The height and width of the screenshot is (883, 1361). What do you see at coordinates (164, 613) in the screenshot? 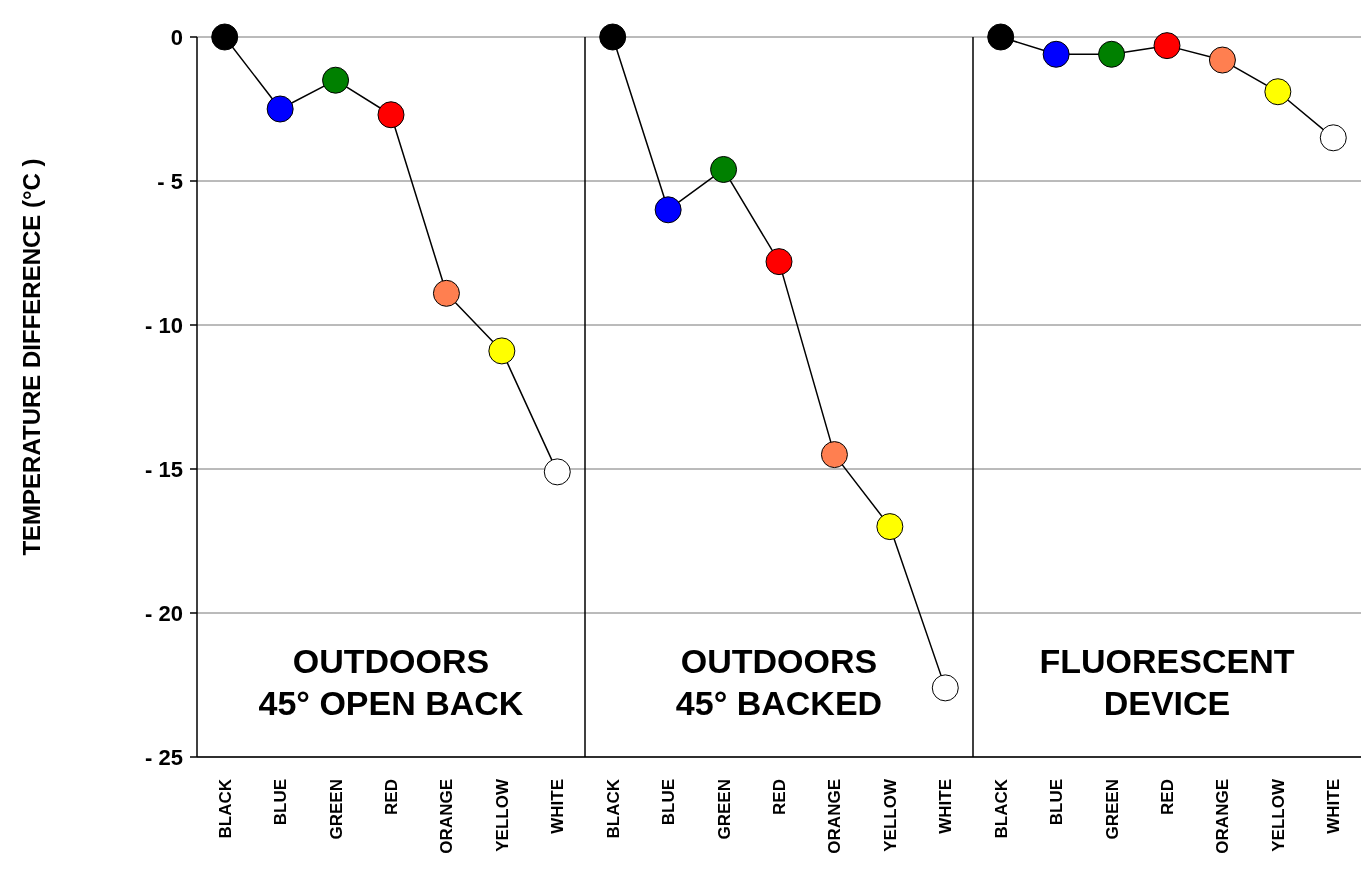
I see `y-tick-label: - 20` at bounding box center [164, 613].